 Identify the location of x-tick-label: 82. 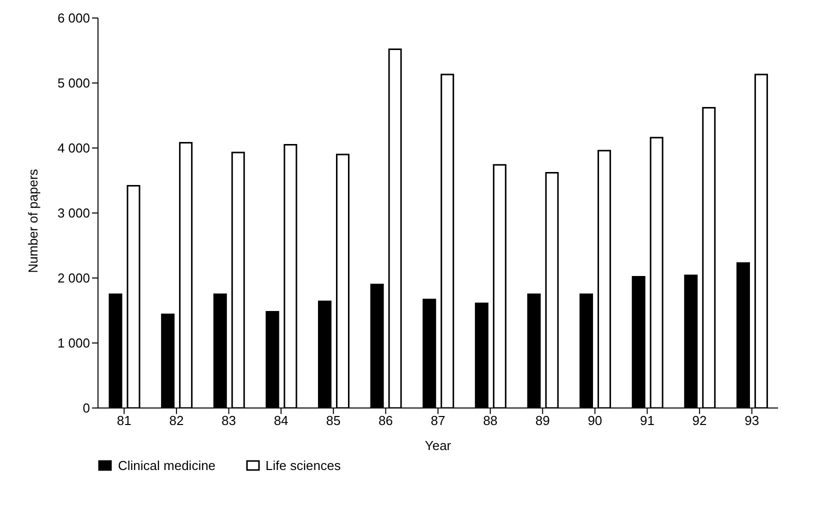
(176, 420).